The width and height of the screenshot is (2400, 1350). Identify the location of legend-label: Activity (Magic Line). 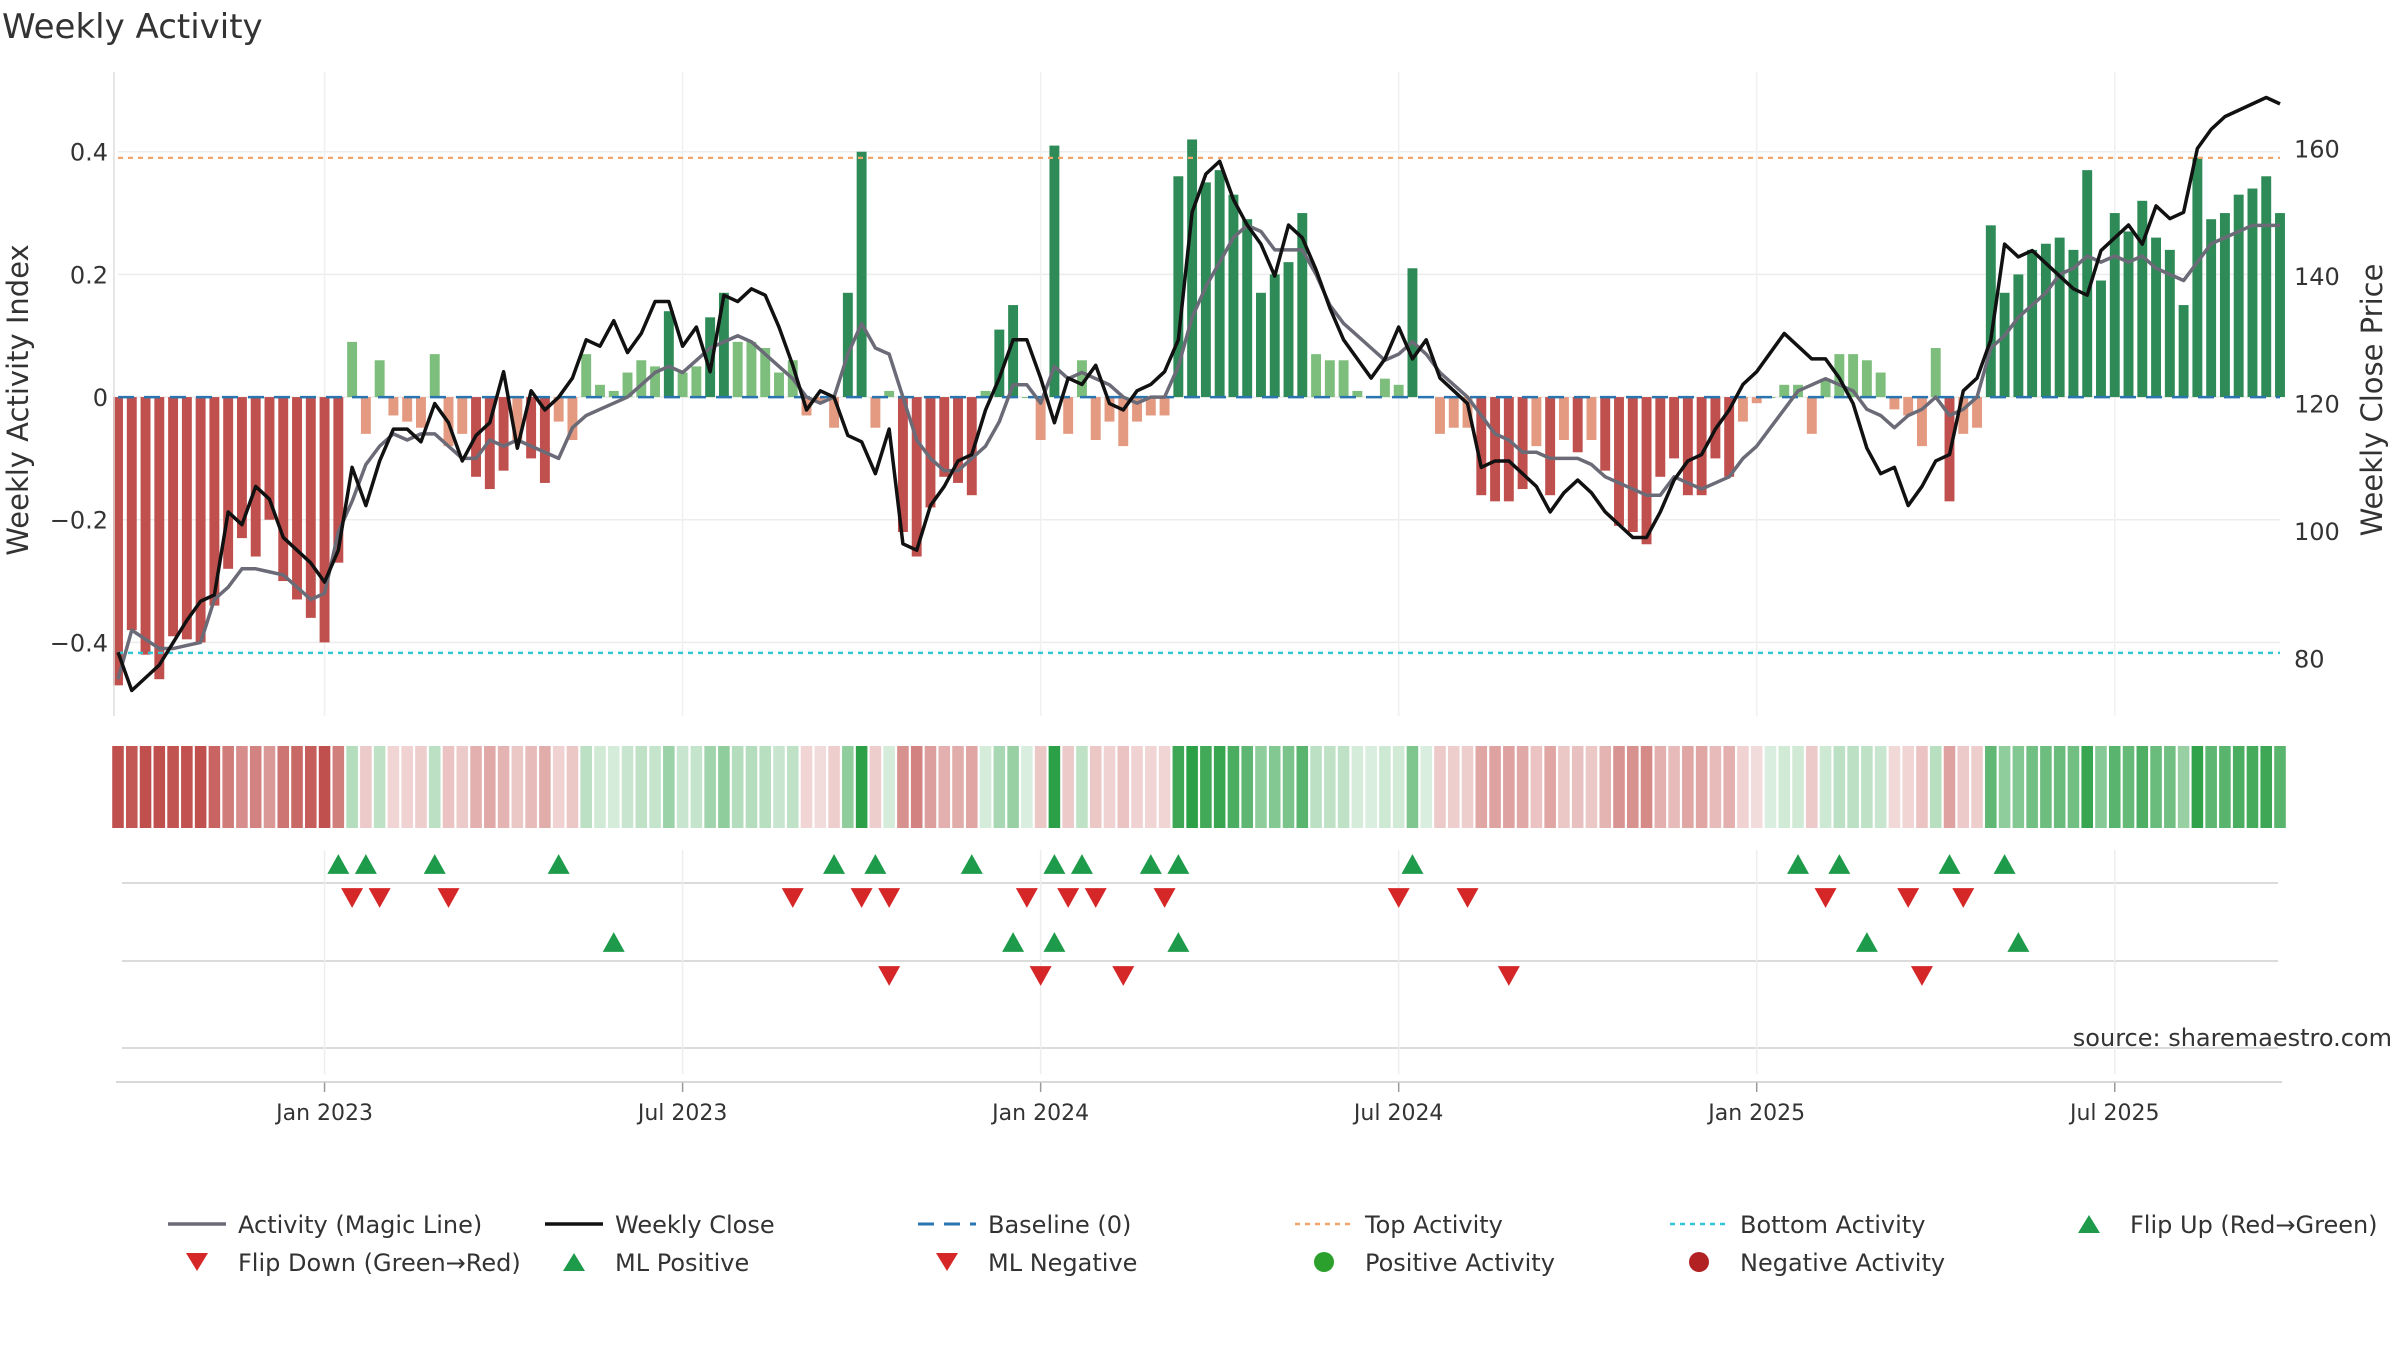
(360, 1225).